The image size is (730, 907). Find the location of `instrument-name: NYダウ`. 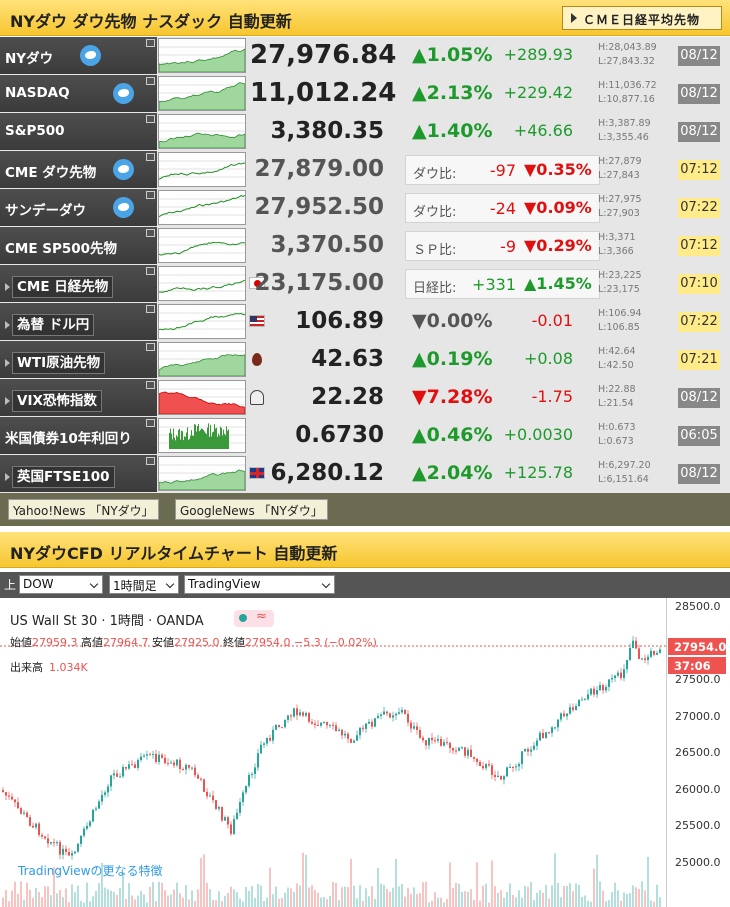

instrument-name: NYダウ is located at coordinates (78, 55).